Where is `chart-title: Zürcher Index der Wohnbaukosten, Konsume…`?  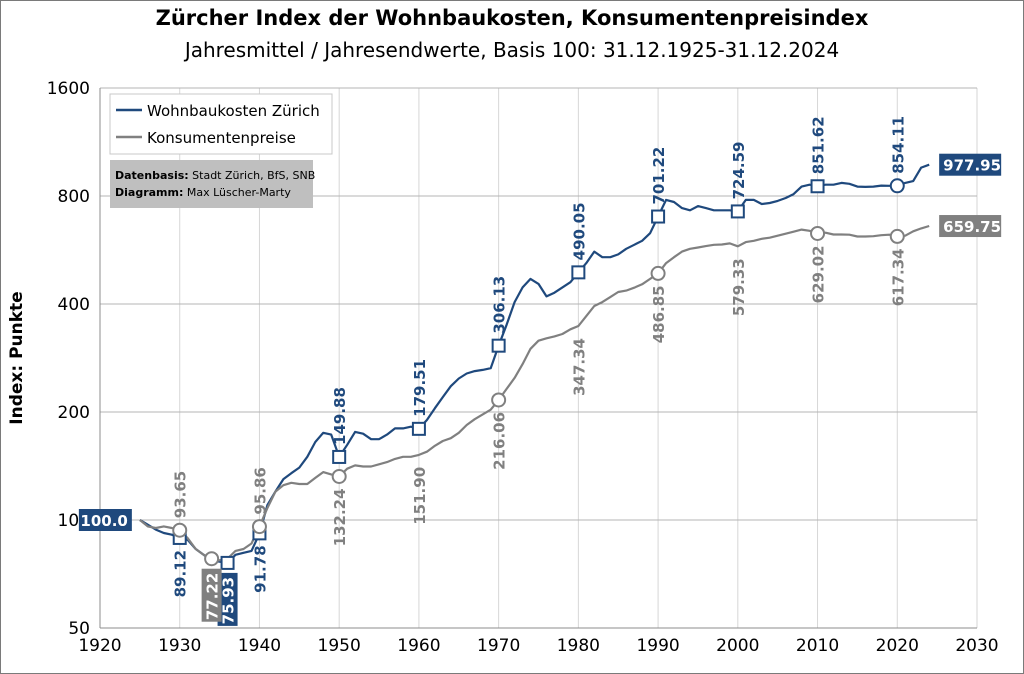 chart-title: Zürcher Index der Wohnbaukosten, Konsume… is located at coordinates (512, 18).